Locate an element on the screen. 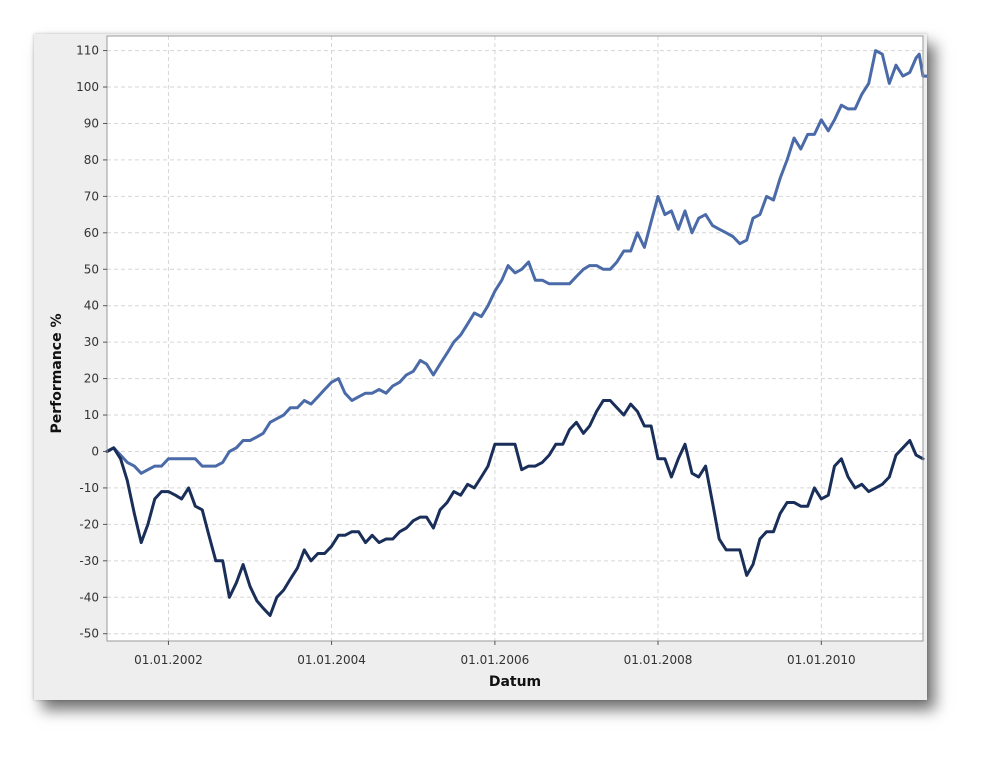 This screenshot has height=765, width=992. y-tick-label: 90 is located at coordinates (91, 123).